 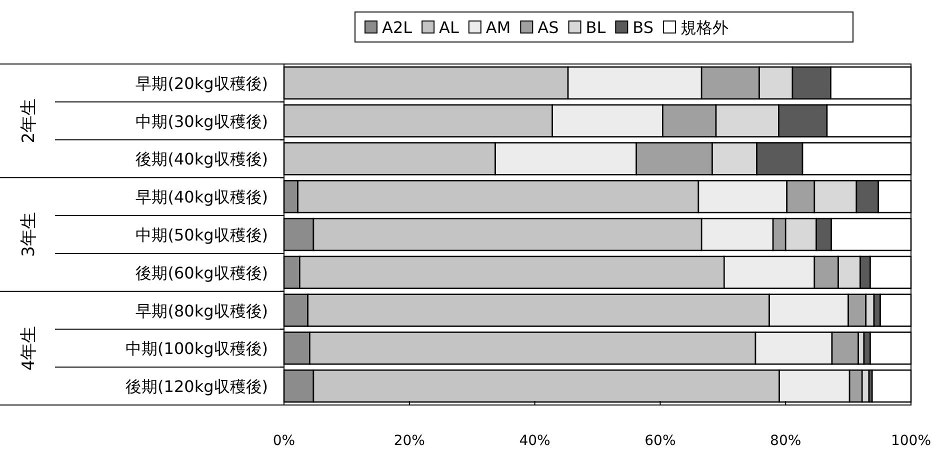 What do you see at coordinates (202, 235) in the screenshot?
I see `y-tick-label: 中期(50kg収穫後)` at bounding box center [202, 235].